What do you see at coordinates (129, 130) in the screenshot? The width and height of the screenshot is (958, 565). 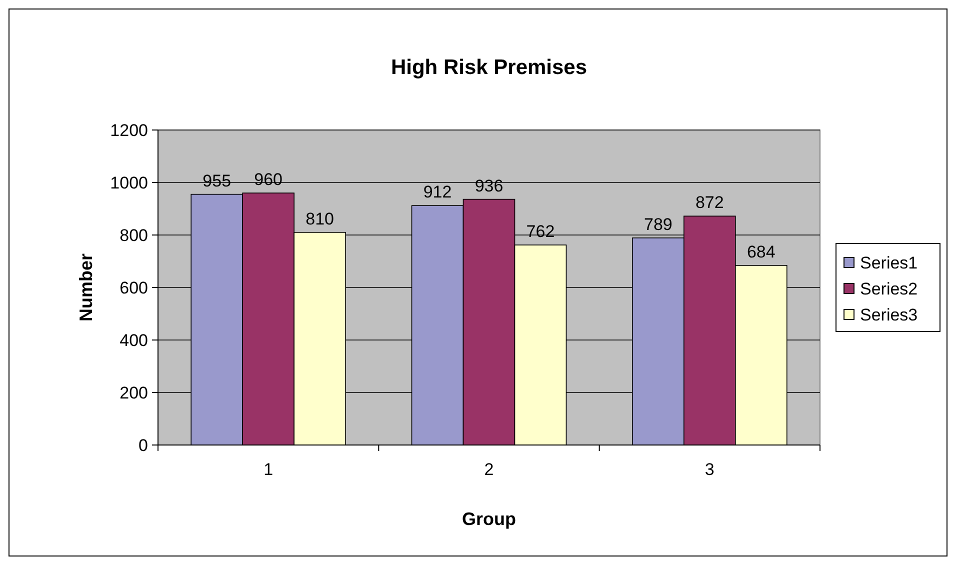 I see `y-tick-label: 1200` at bounding box center [129, 130].